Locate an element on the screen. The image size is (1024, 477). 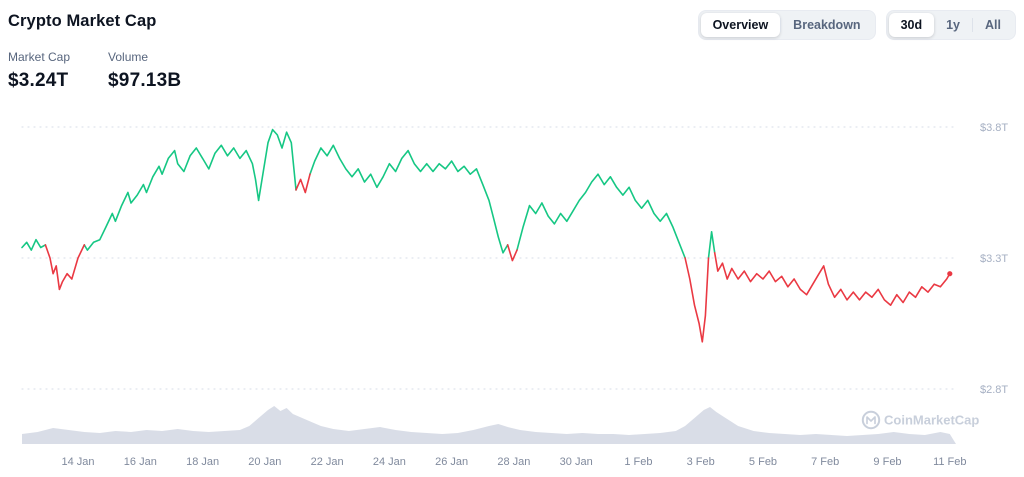
x-axis-label: 5 Feb is located at coordinates (763, 462).